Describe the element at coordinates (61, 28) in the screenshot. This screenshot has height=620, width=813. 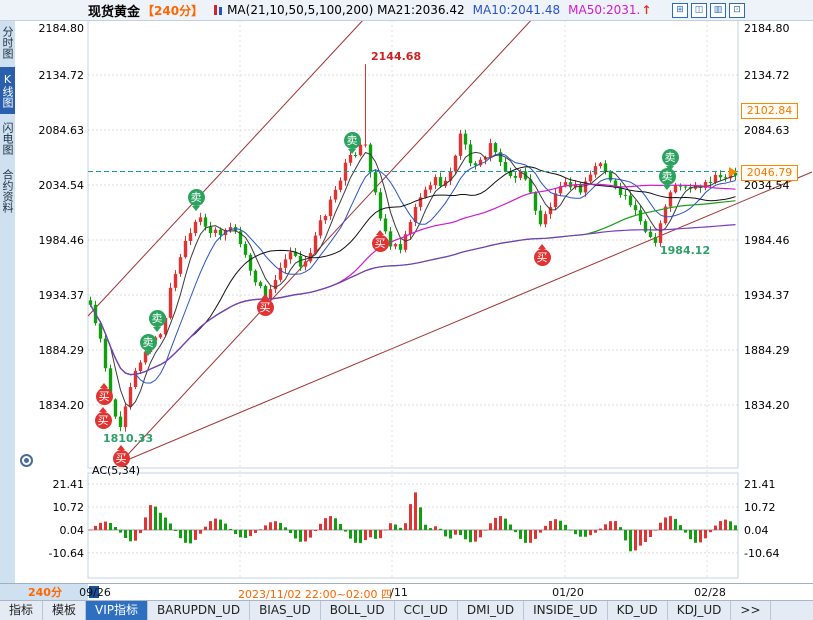
I see `price-tick-left-0: 2184.80` at that location.